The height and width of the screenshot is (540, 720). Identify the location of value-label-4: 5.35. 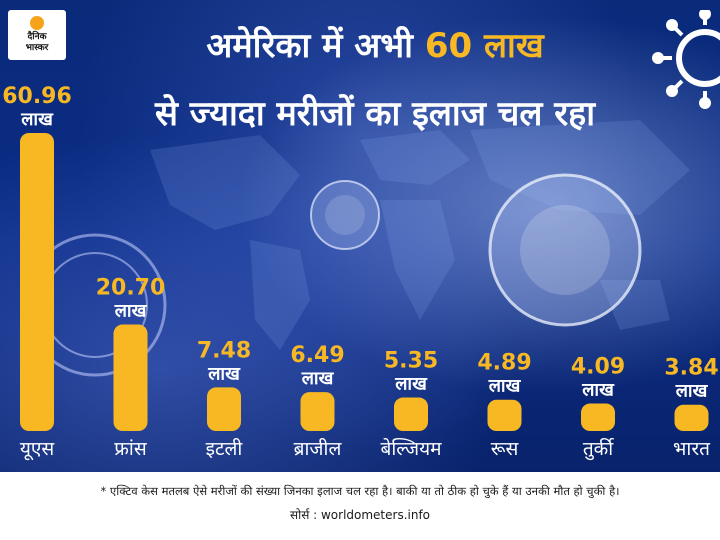
(411, 361).